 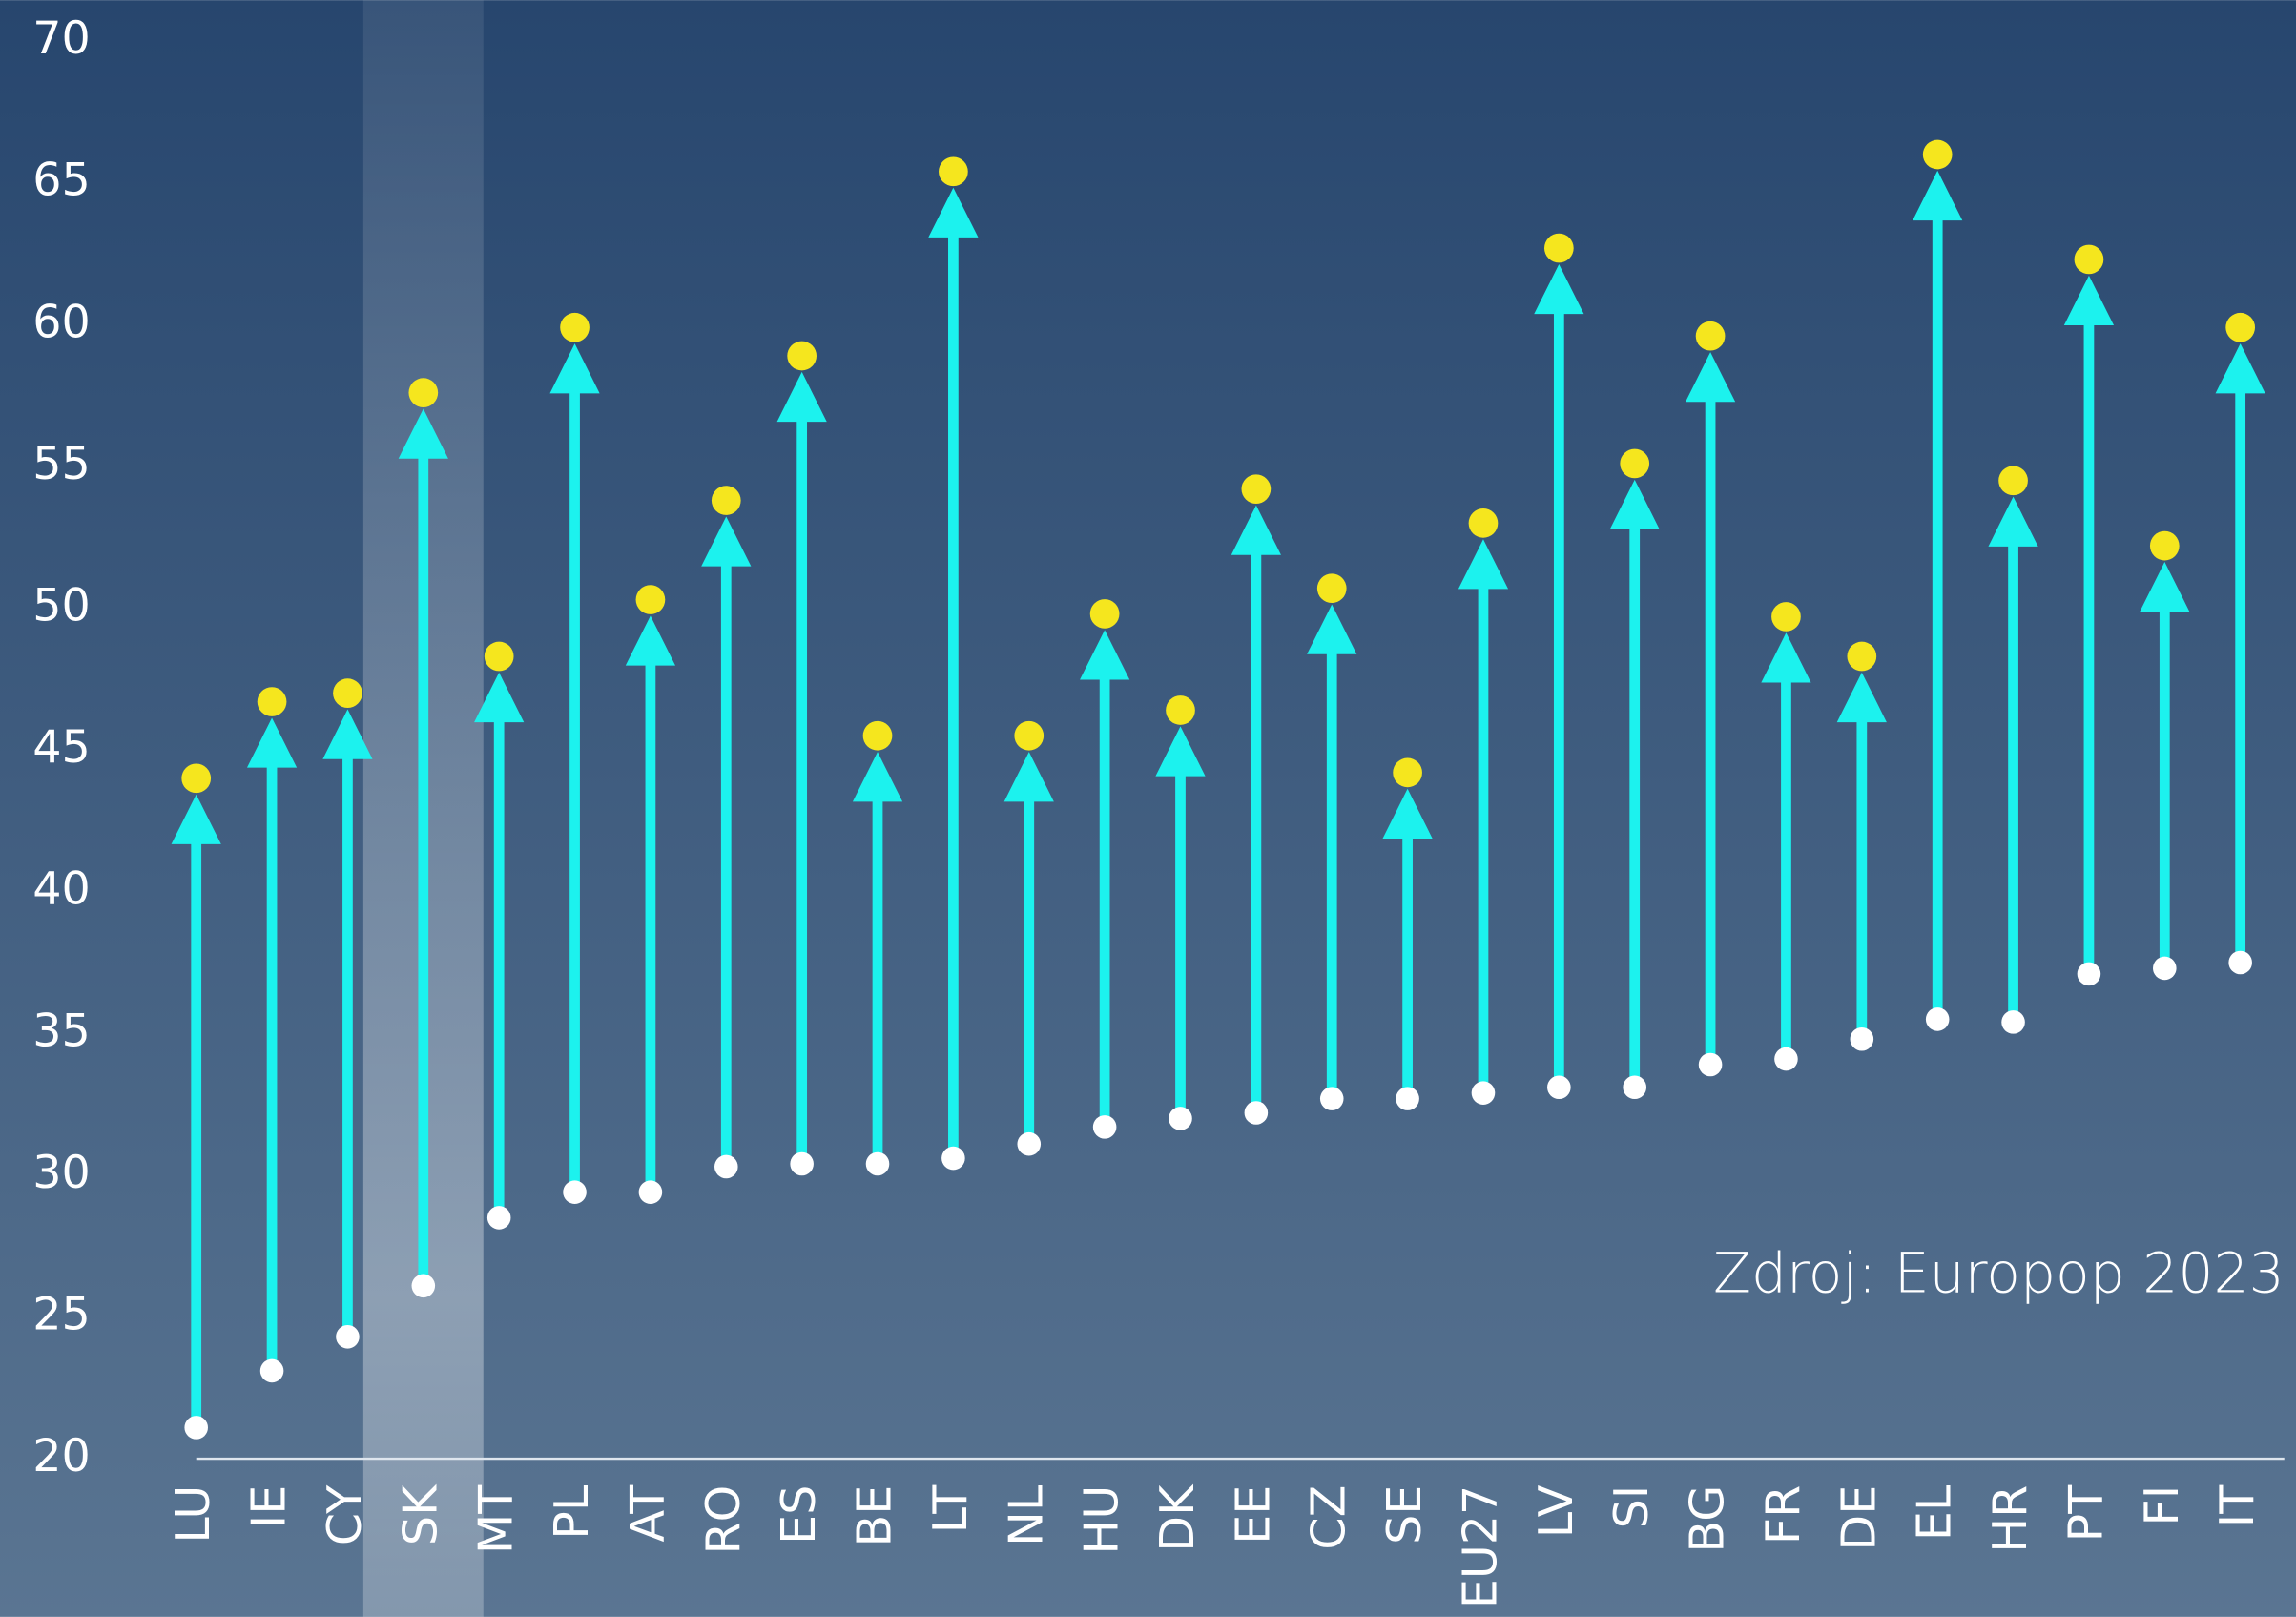 I want to click on x-tick-label: LT, so click(x=950, y=1509).